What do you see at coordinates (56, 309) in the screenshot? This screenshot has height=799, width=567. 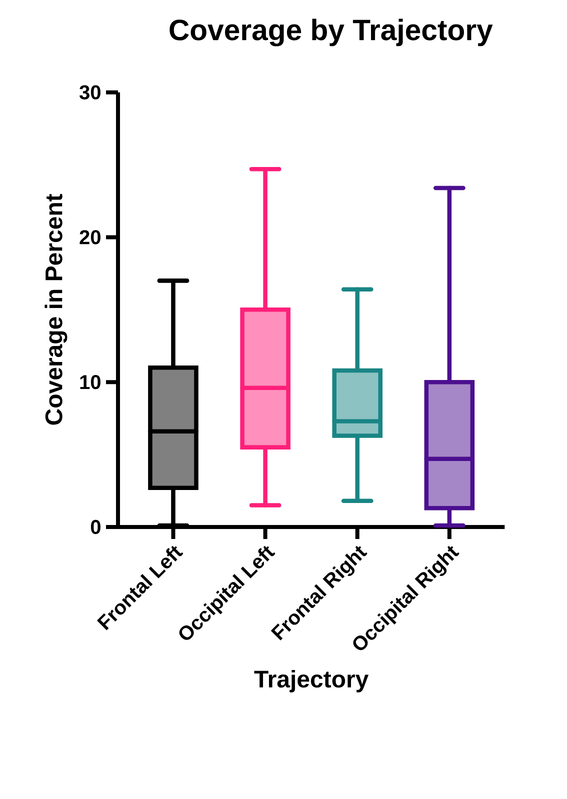 I see `y-axis-title: Coverage in Percent` at bounding box center [56, 309].